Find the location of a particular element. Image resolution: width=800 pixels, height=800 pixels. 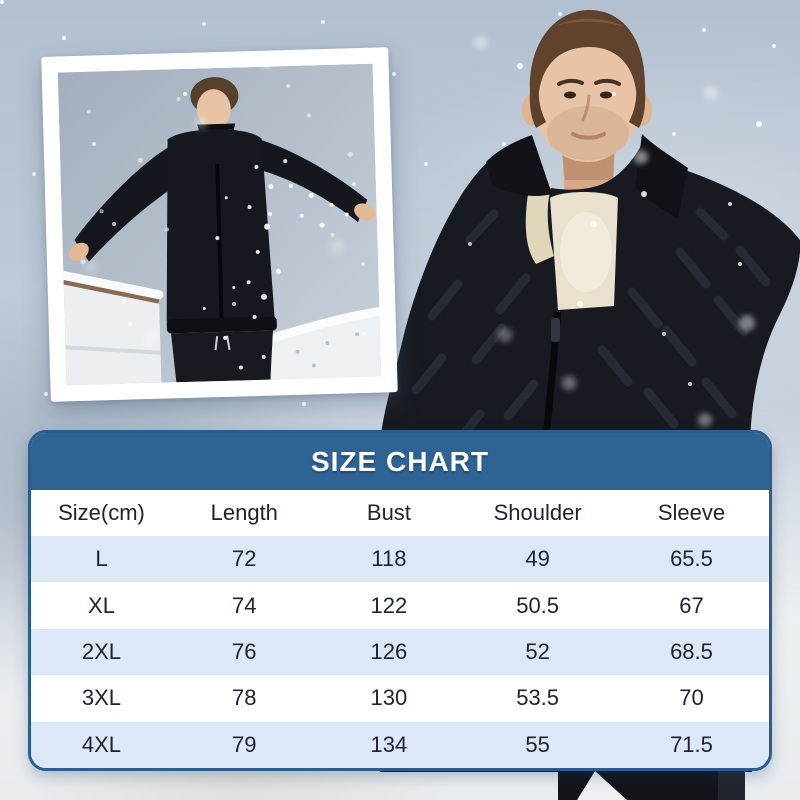

size-cell: 50.5 is located at coordinates (538, 605).